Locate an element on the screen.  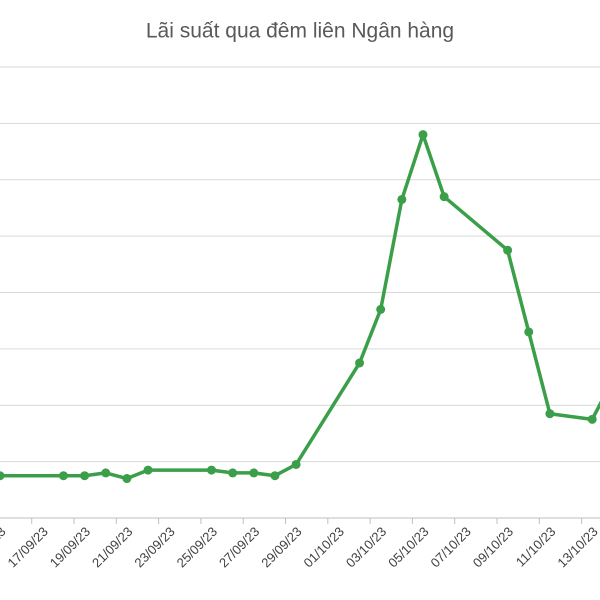
x-tick-label: 25/09/23 is located at coordinates (197, 547).